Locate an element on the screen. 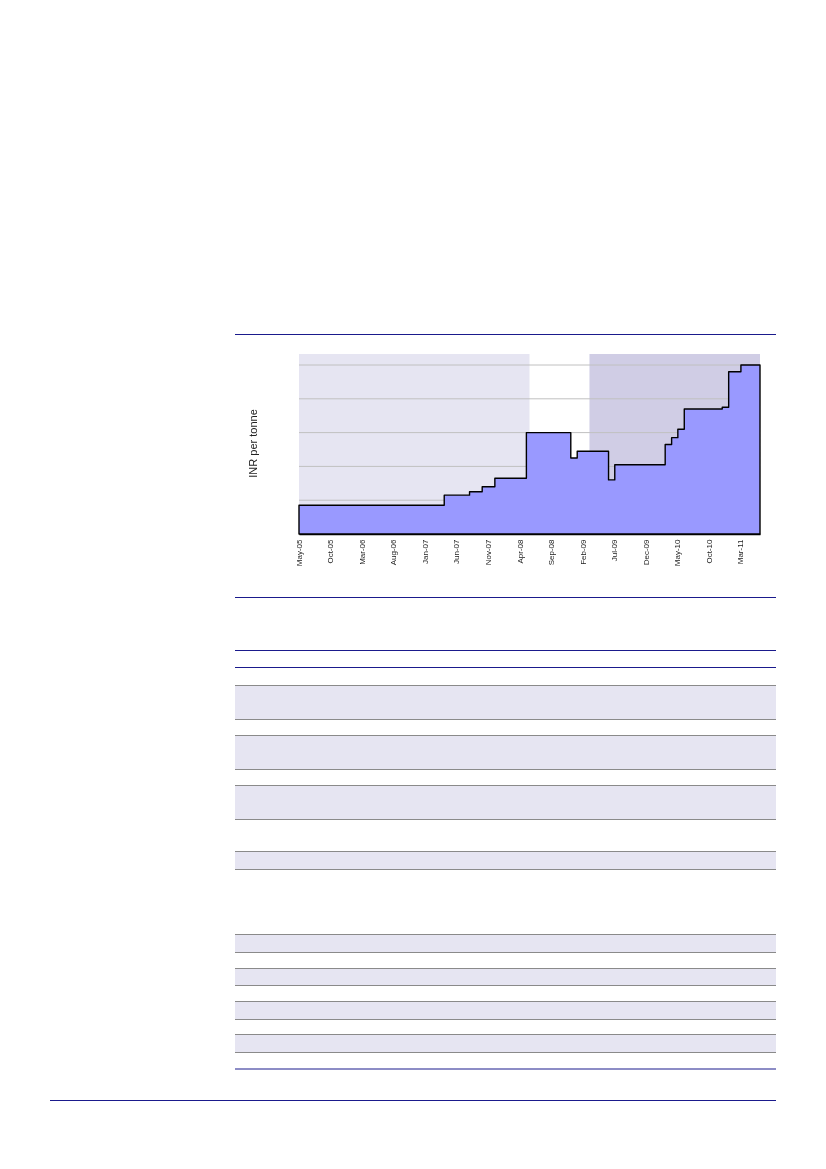 The image size is (826, 1169). x-tick-label: Dec-09 is located at coordinates (647, 552).